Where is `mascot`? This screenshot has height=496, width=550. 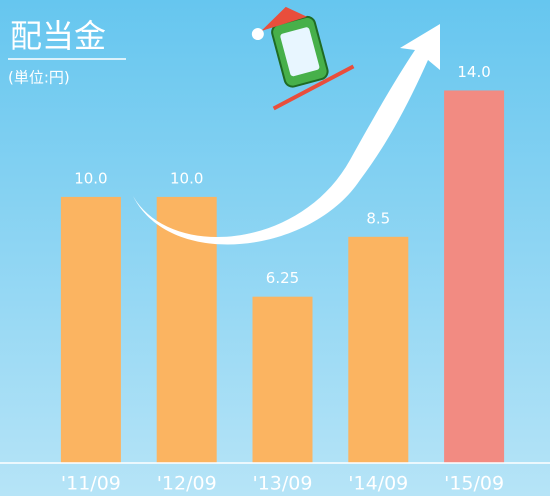 mascot is located at coordinates (303, 58).